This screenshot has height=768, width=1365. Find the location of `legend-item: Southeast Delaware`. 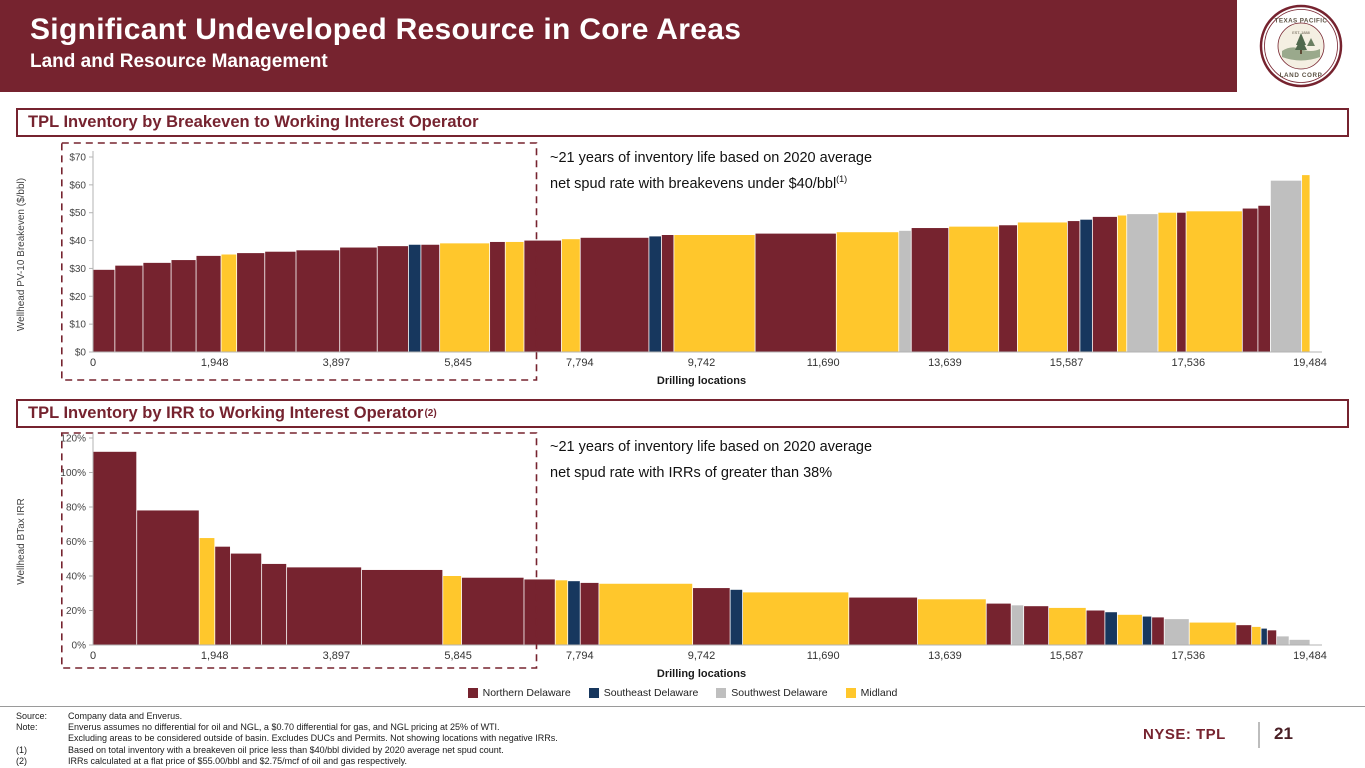

legend-item: Southeast Delaware is located at coordinates (643, 693).